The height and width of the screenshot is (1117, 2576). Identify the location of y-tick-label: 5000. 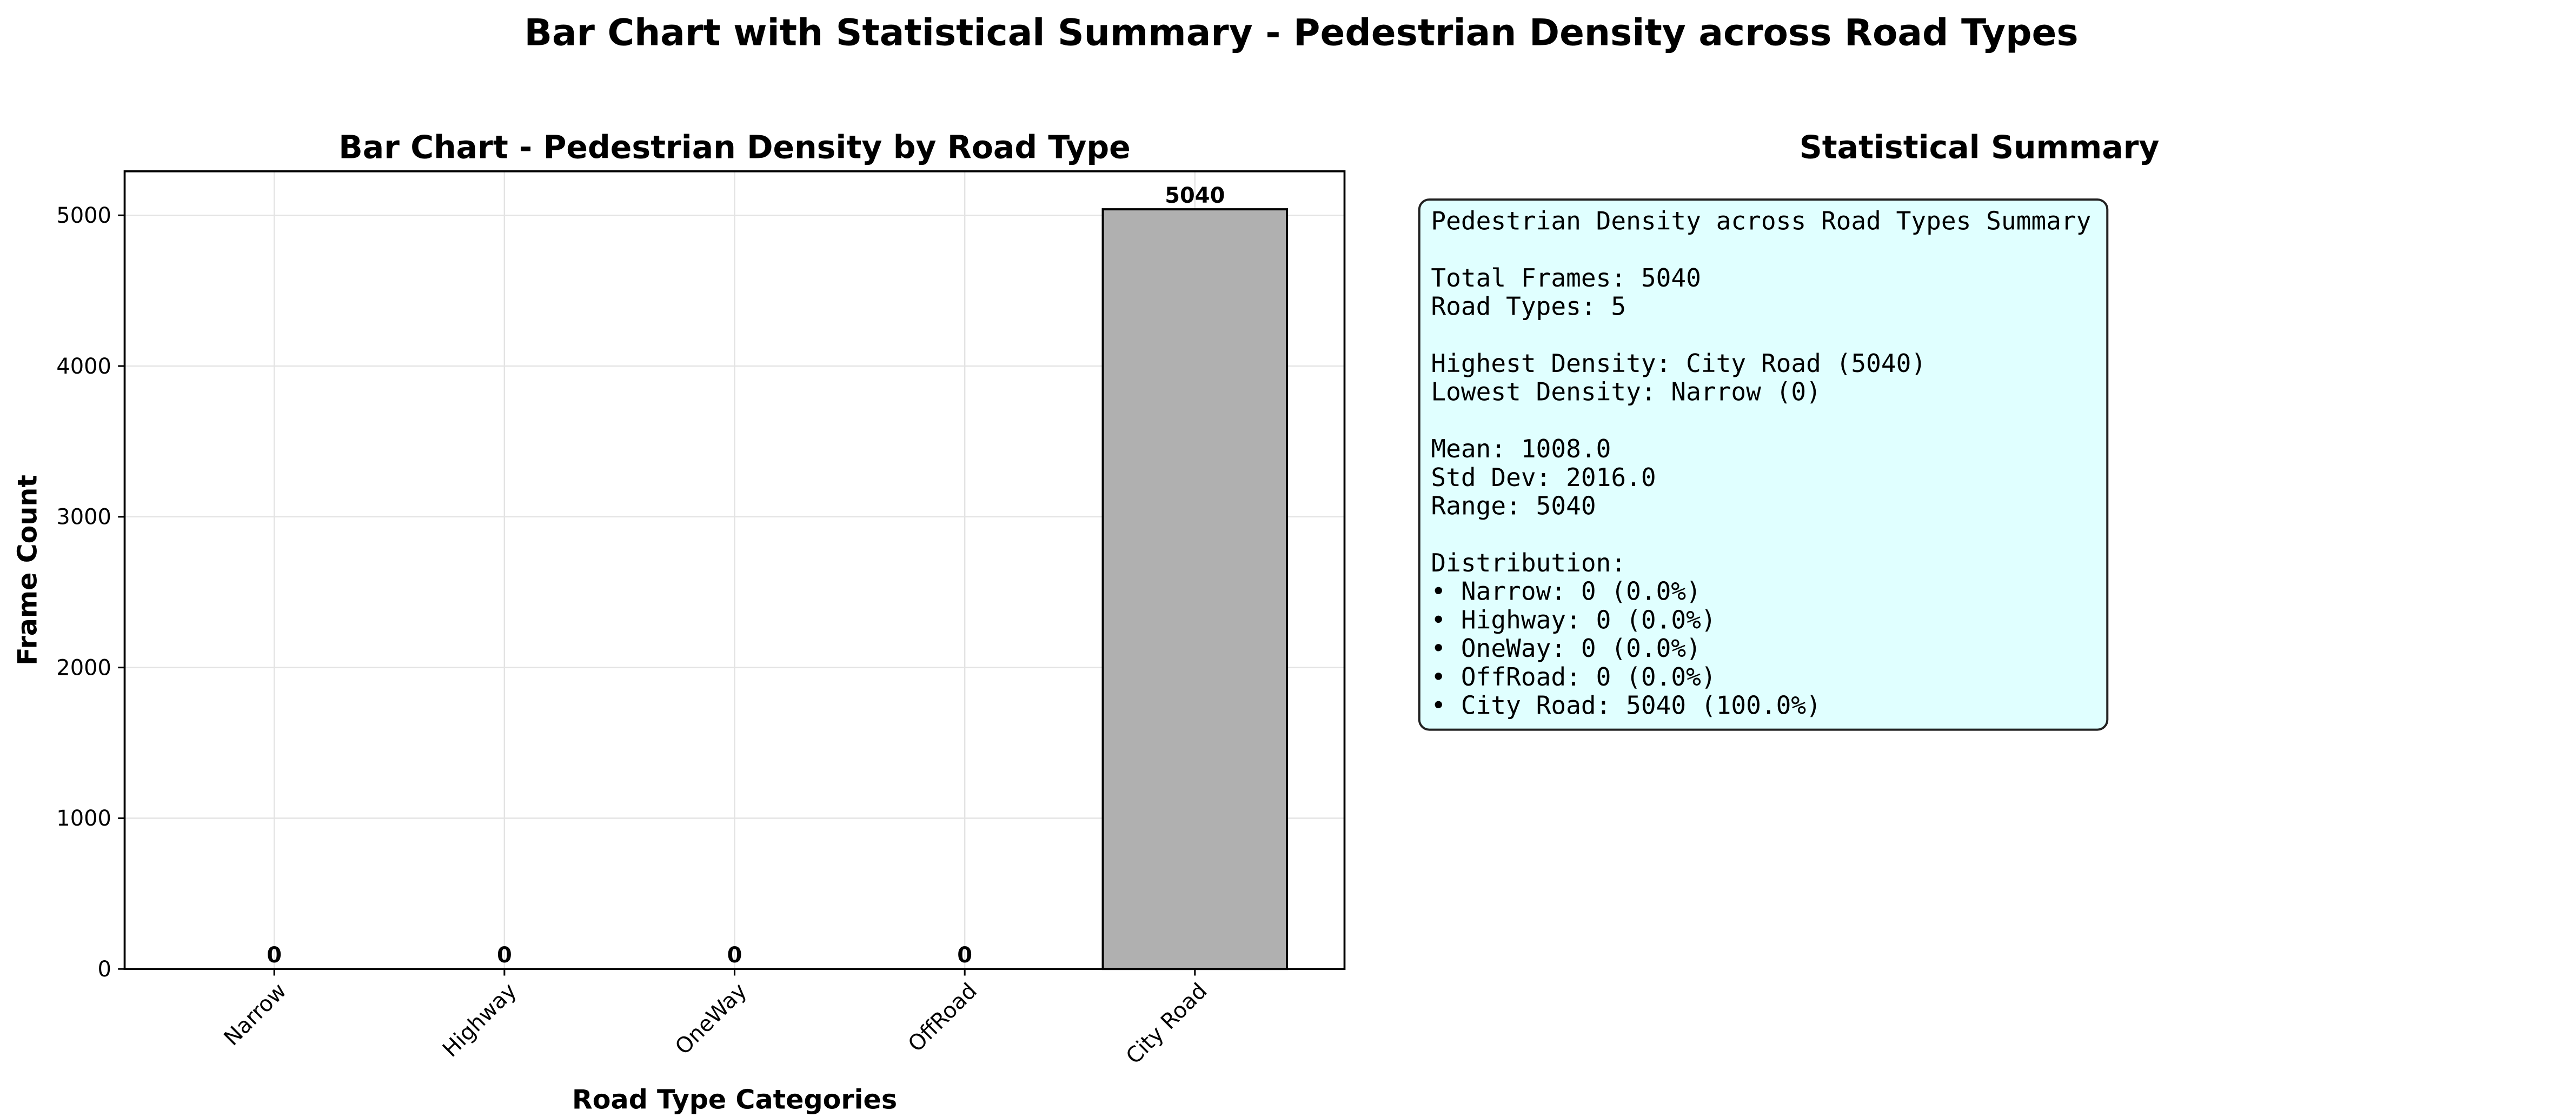
(83, 215).